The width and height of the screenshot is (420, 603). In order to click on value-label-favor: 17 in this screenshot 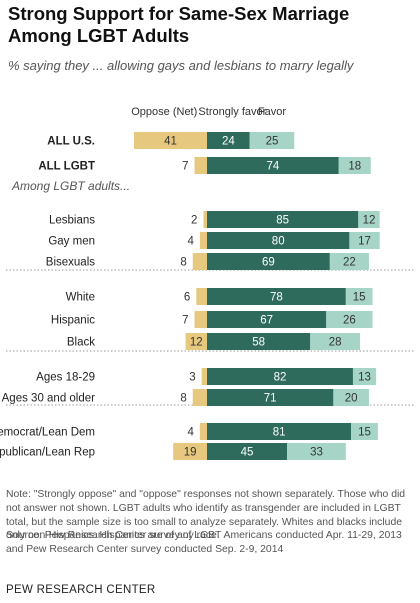, I will do `click(364, 242)`.